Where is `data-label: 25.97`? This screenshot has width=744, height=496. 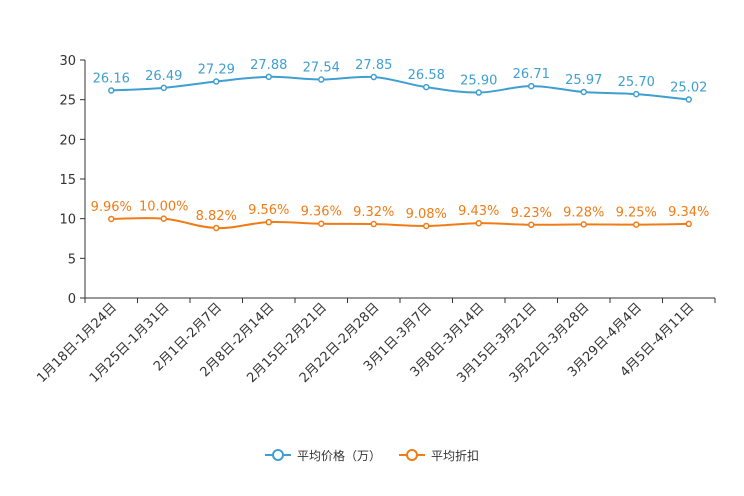
data-label: 25.97 is located at coordinates (583, 80).